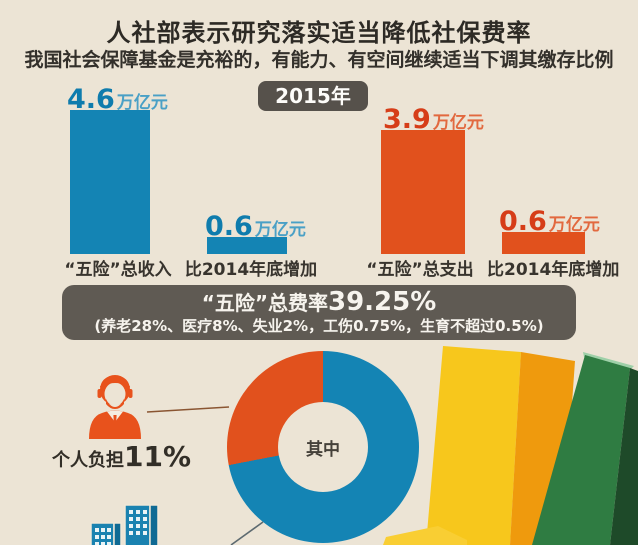 This screenshot has height=545, width=638. I want to click on income-bar, so click(110, 182).